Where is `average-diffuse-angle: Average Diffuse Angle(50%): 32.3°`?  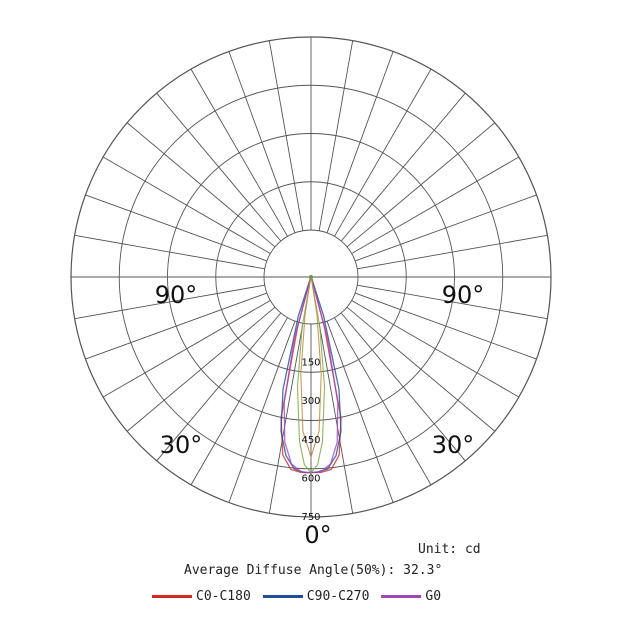 average-diffuse-angle: Average Diffuse Angle(50%): 32.3° is located at coordinates (313, 570).